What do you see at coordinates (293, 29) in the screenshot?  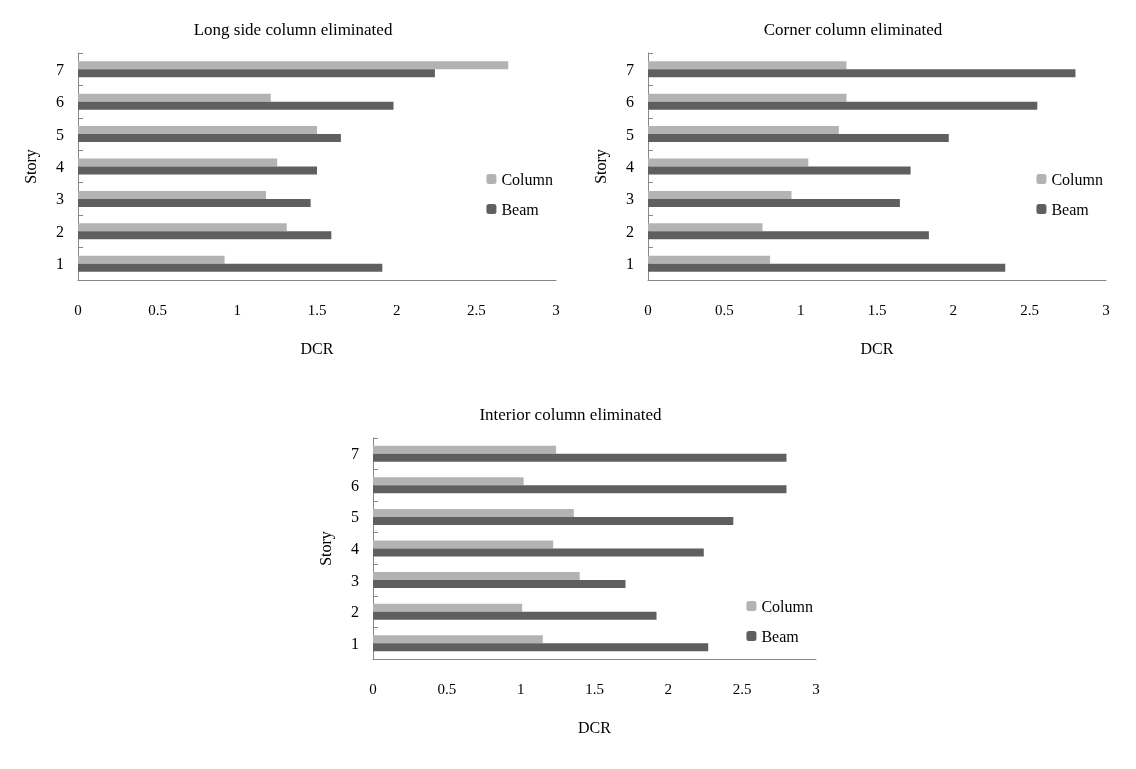 I see `chart-title: Long side column eliminated` at bounding box center [293, 29].